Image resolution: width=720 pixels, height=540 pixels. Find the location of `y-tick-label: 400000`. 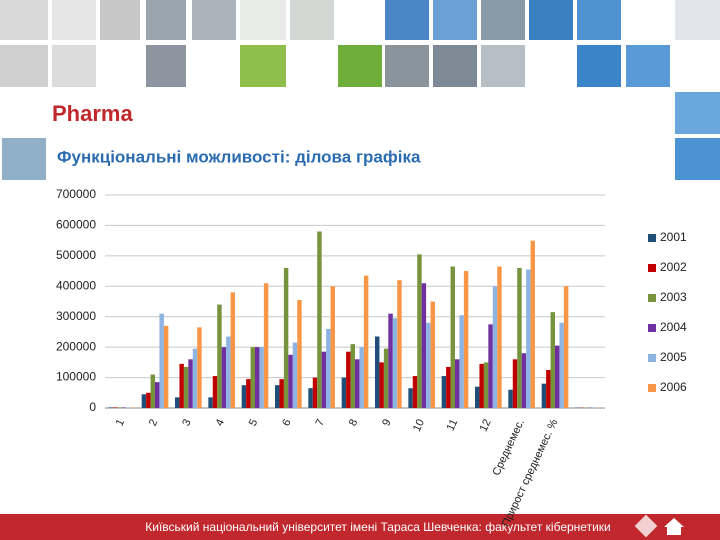

y-tick-label: 400000 is located at coordinates (76, 285).